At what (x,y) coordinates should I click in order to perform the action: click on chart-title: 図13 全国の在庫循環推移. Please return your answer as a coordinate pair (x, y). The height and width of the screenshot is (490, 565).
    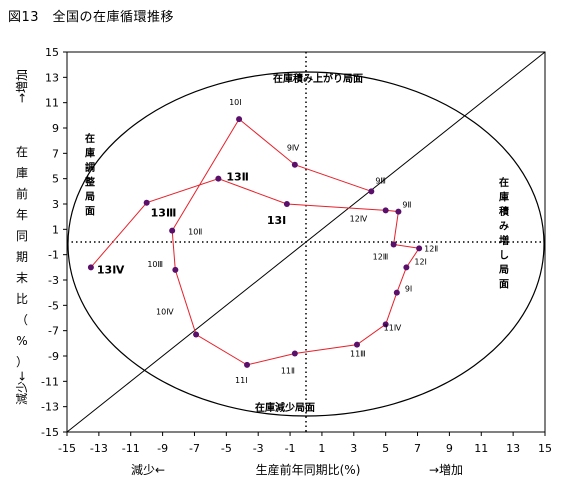
    Looking at the image, I should click on (91, 17).